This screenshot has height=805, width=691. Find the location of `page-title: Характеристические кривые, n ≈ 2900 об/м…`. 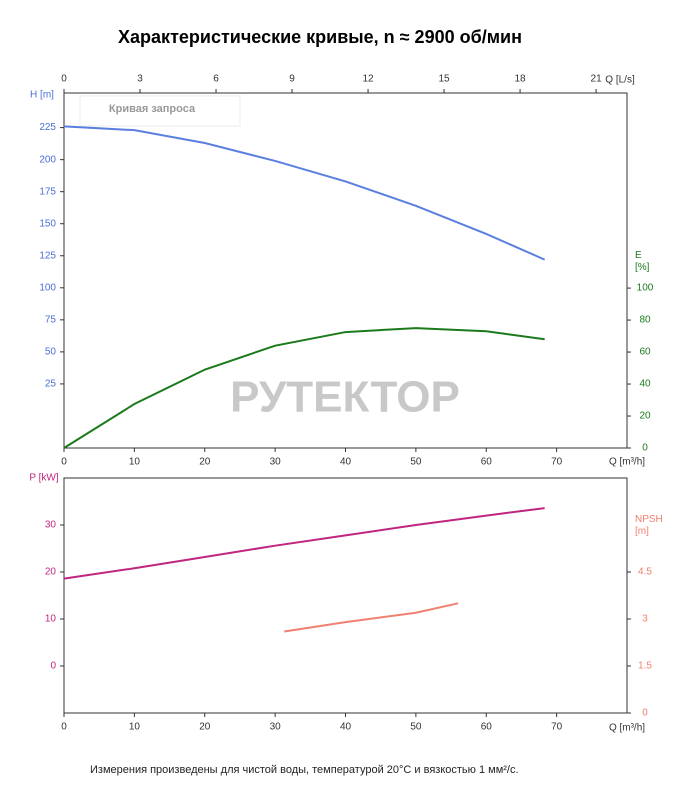

page-title: Характеристические кривые, n ≈ 2900 об/м… is located at coordinates (320, 37).